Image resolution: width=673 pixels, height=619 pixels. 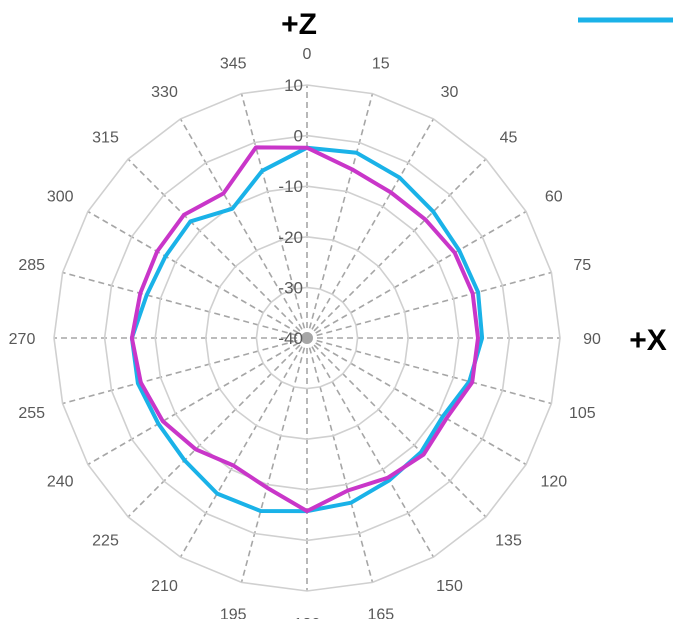 I want to click on axis-title-right: +X, so click(x=648, y=340).